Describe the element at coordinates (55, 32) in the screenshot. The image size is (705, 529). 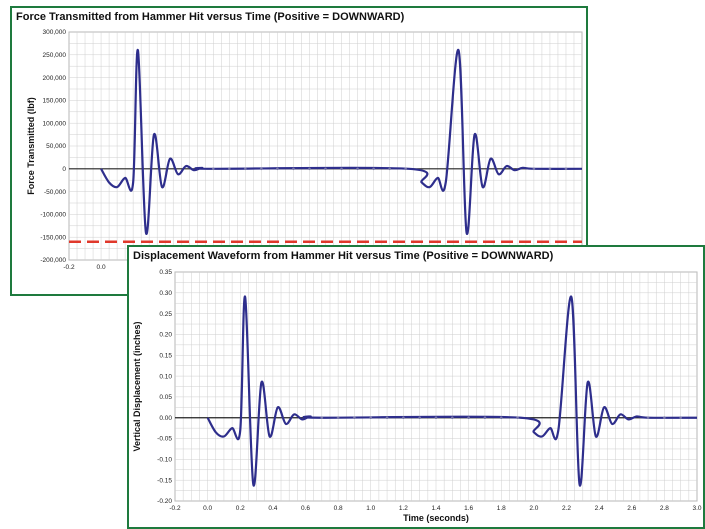
I see `y-tick-label: 300,000` at that location.